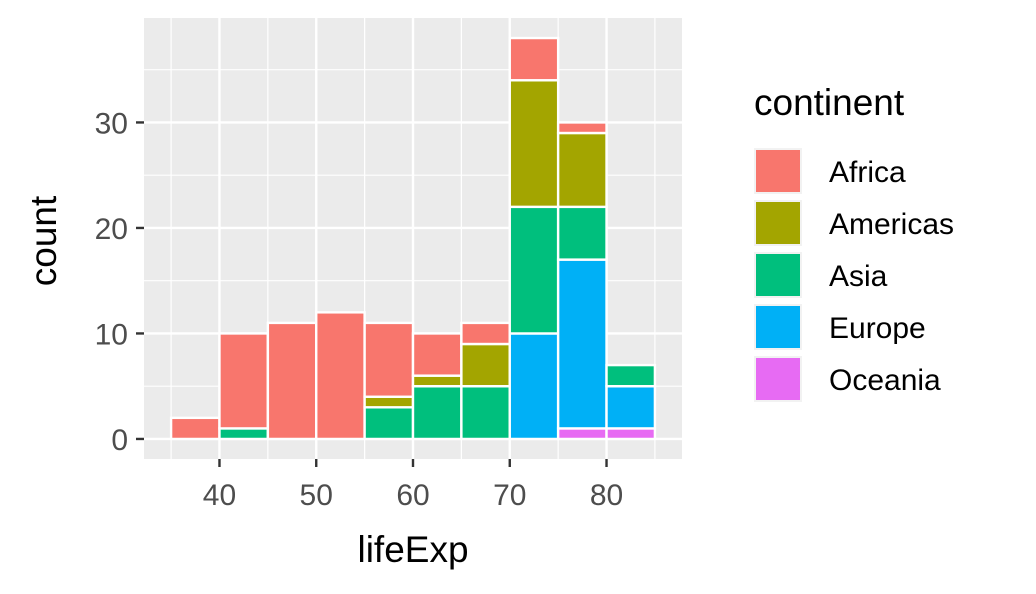 The height and width of the screenshot is (594, 1036). Describe the element at coordinates (606, 495) in the screenshot. I see `x-tick-label: 80` at that location.